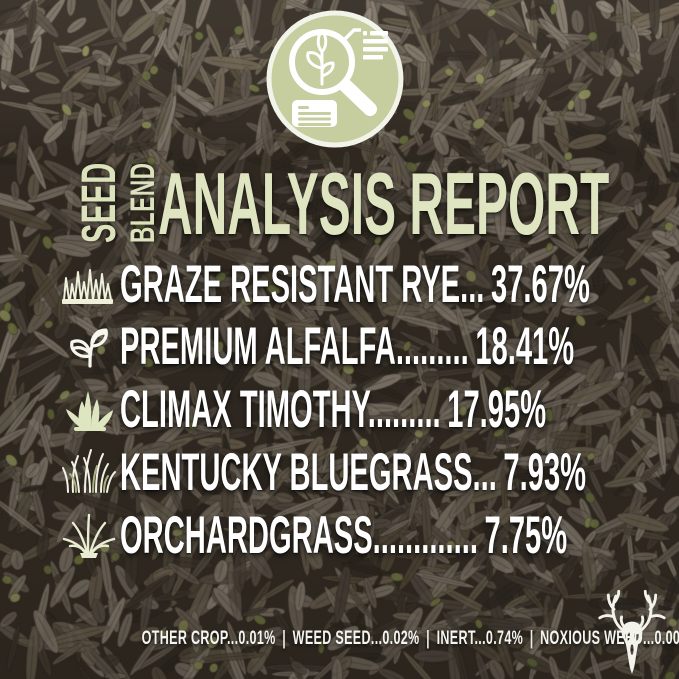 The height and width of the screenshot is (679, 679). I want to click on ingredient-text: CLIMAX TIMOTHY......... 17.95%, so click(333, 409).